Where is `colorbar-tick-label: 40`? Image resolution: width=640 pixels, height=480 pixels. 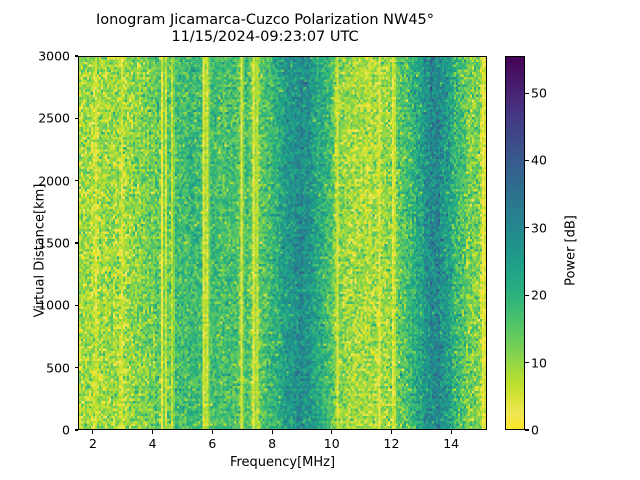
colorbar-tick-label: 40 is located at coordinates (539, 160).